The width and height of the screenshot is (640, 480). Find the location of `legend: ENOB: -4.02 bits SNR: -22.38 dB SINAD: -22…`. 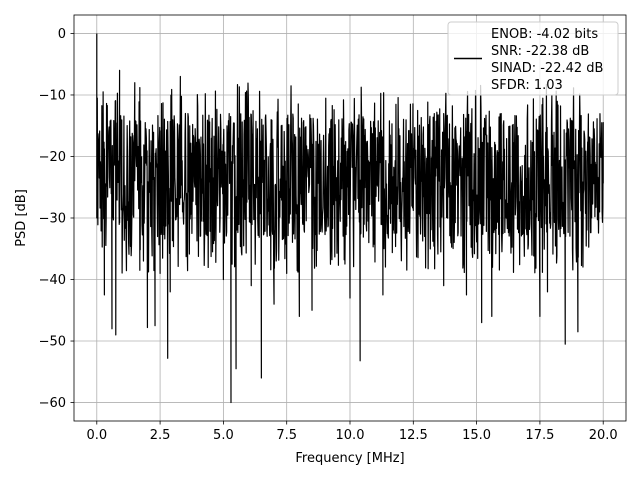

legend: ENOB: -4.02 bits SNR: -22.38 dB SINAD: -22… is located at coordinates (533, 58).